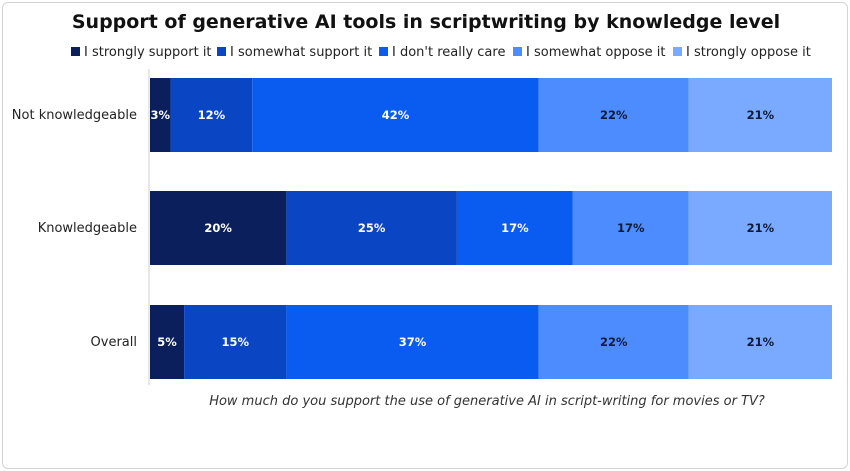 Image resolution: width=850 pixels, height=471 pixels. I want to click on legend-label: I somewhat support it, so click(301, 52).